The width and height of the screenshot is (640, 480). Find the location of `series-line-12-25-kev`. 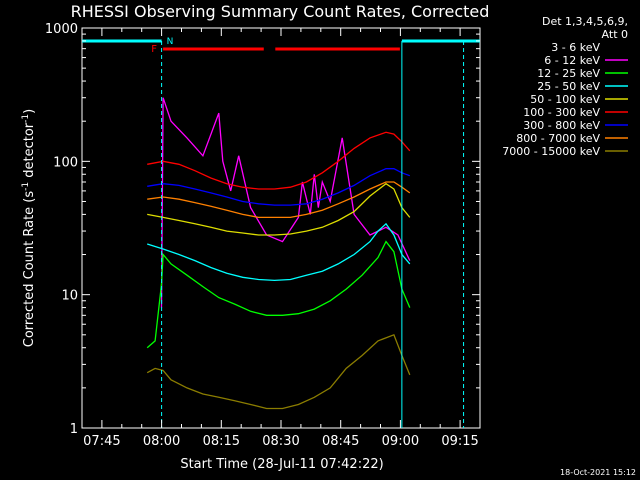

series-line-12-25-kev is located at coordinates (278, 294).